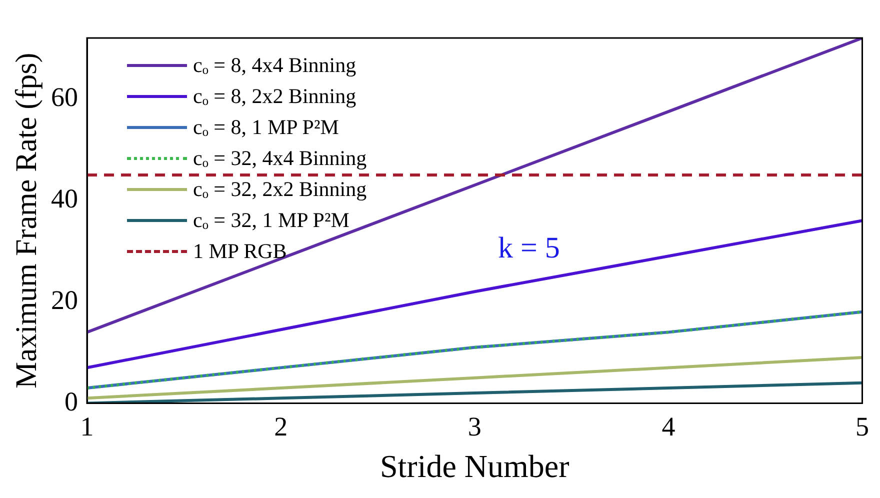 This screenshot has width=880, height=498. What do you see at coordinates (862, 426) in the screenshot?
I see `x-tick-label: 5` at bounding box center [862, 426].